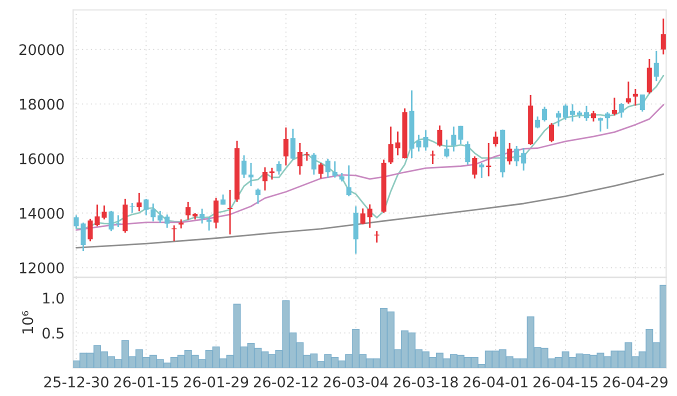 The image size is (677, 396). Describe the element at coordinates (53, 298) in the screenshot. I see `y-tick-label: 1.0` at that location.